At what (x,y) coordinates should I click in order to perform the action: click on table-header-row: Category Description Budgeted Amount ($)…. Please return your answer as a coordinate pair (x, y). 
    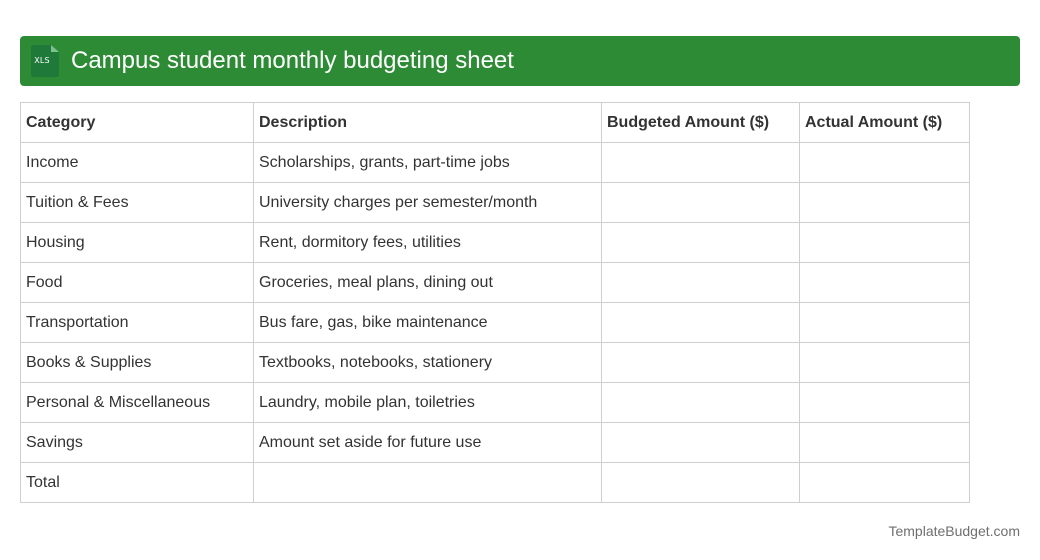
    Looking at the image, I should click on (495, 122).